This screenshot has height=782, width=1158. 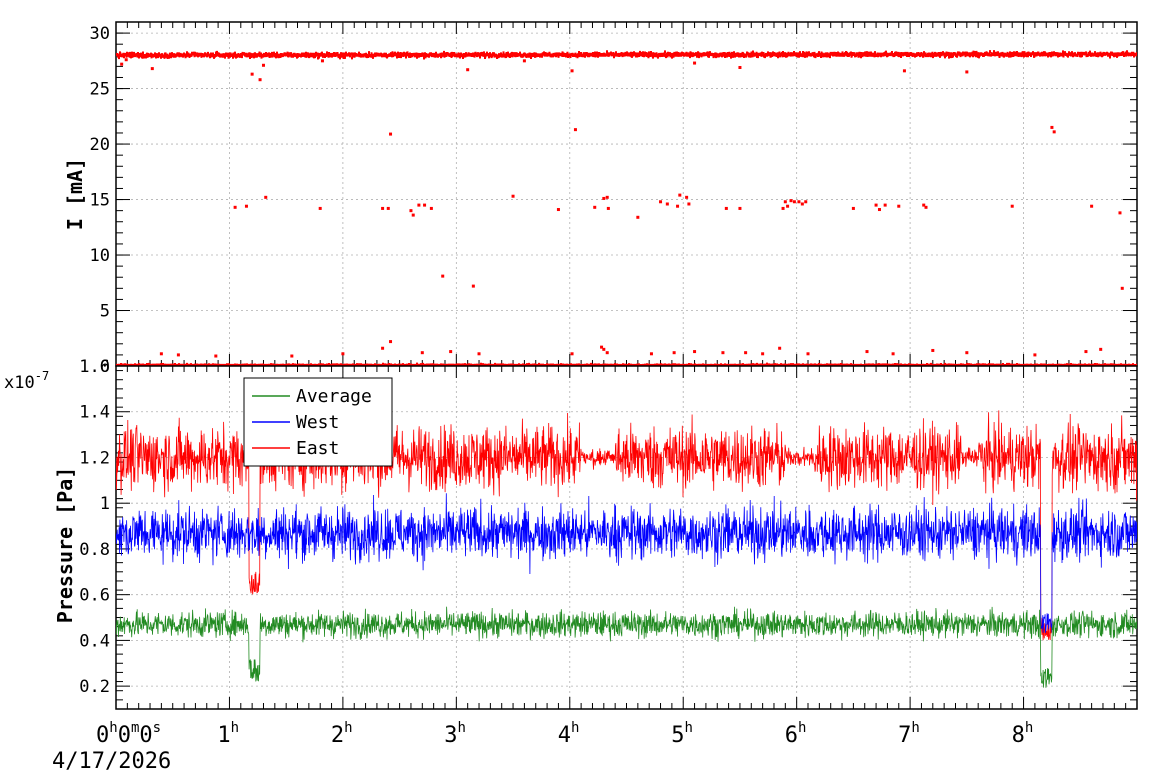 What do you see at coordinates (626, 55) in the screenshot?
I see `current-baseline-band` at bounding box center [626, 55].